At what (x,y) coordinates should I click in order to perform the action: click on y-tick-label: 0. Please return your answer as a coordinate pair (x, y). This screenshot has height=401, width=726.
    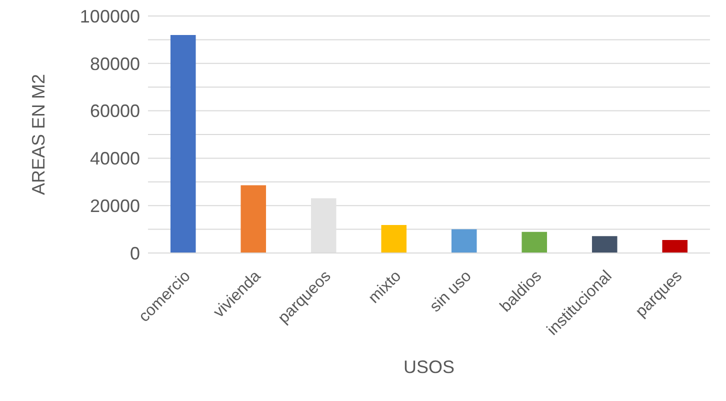
    Looking at the image, I should click on (135, 253).